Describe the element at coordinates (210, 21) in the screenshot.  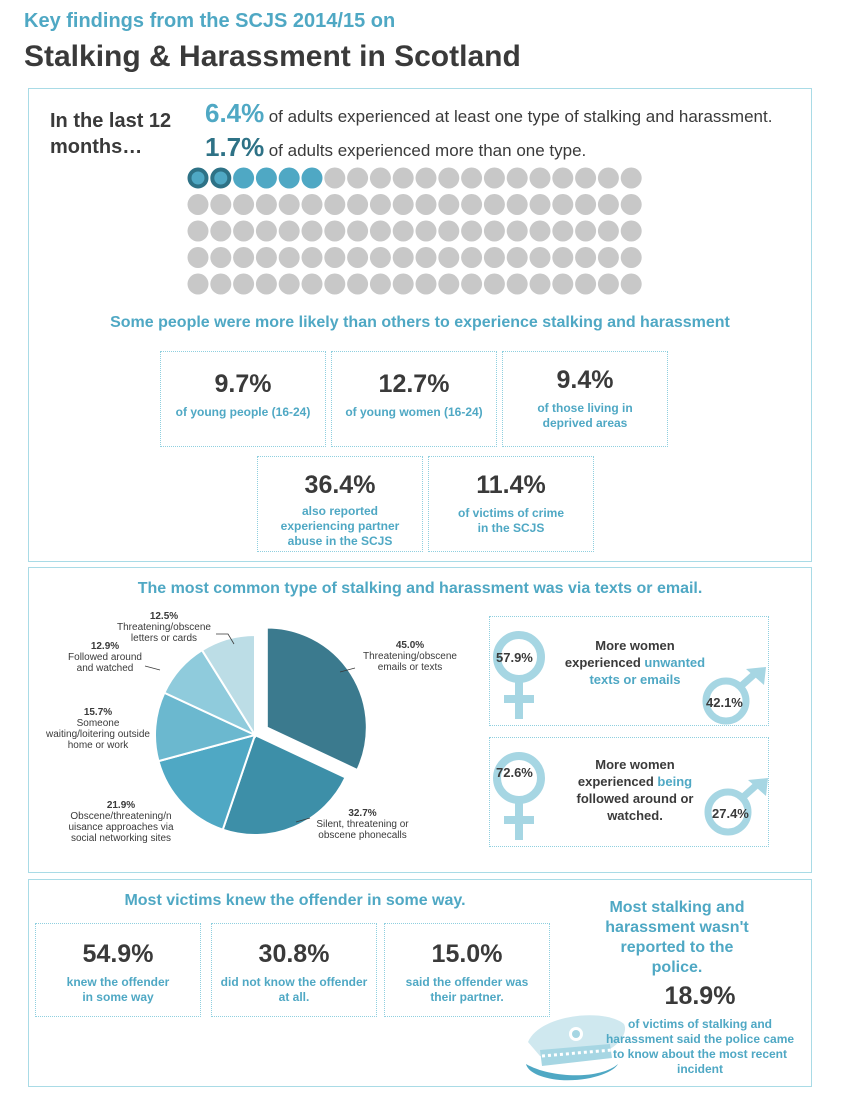
I see `kicker-title: Key findings from the SCJS 2014/15 on` at that location.